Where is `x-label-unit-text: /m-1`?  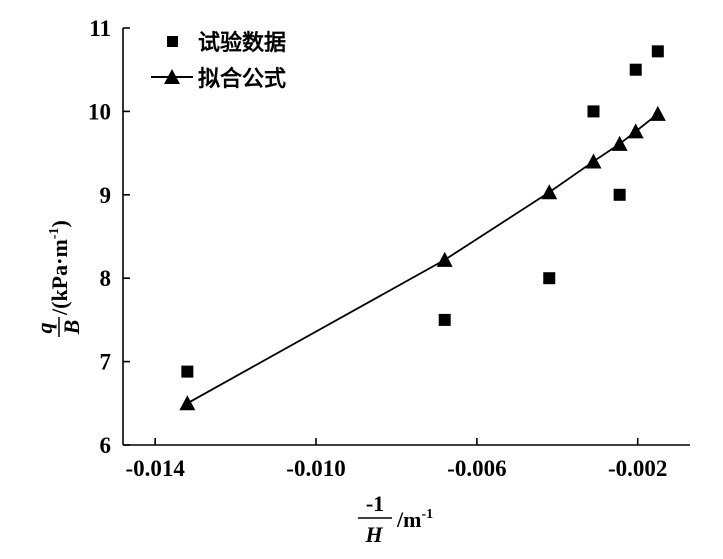
x-label-unit-text: /m-1 is located at coordinates (414, 519).